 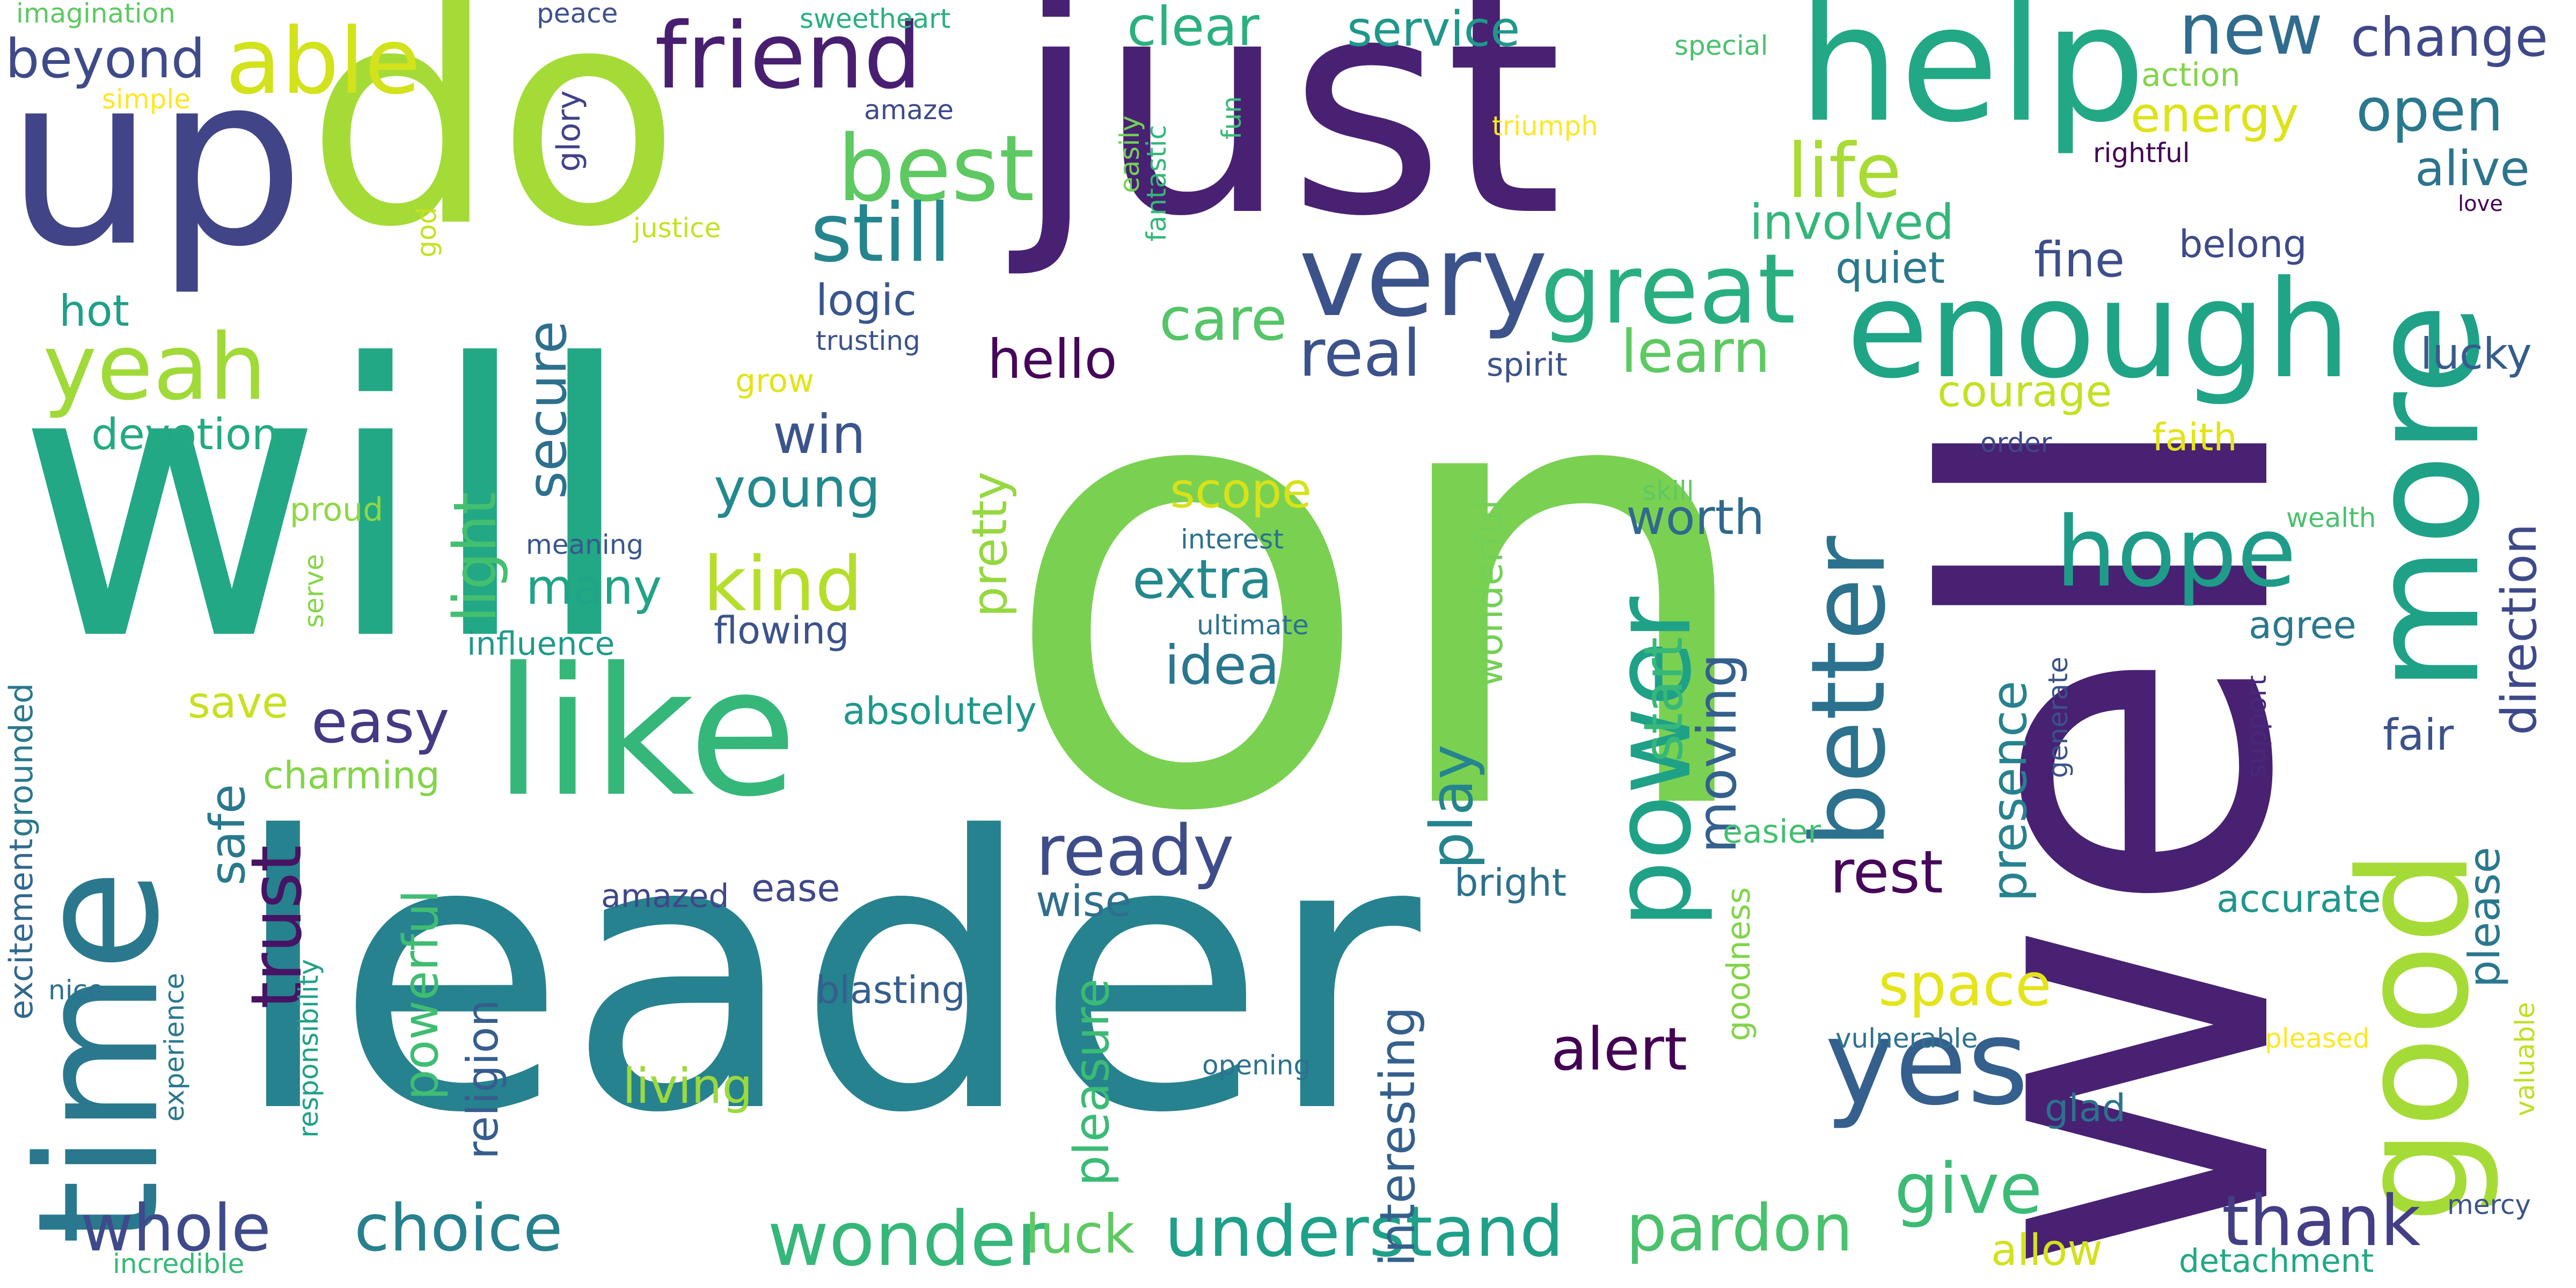 I want to click on word-agree: agree, so click(x=2303, y=625).